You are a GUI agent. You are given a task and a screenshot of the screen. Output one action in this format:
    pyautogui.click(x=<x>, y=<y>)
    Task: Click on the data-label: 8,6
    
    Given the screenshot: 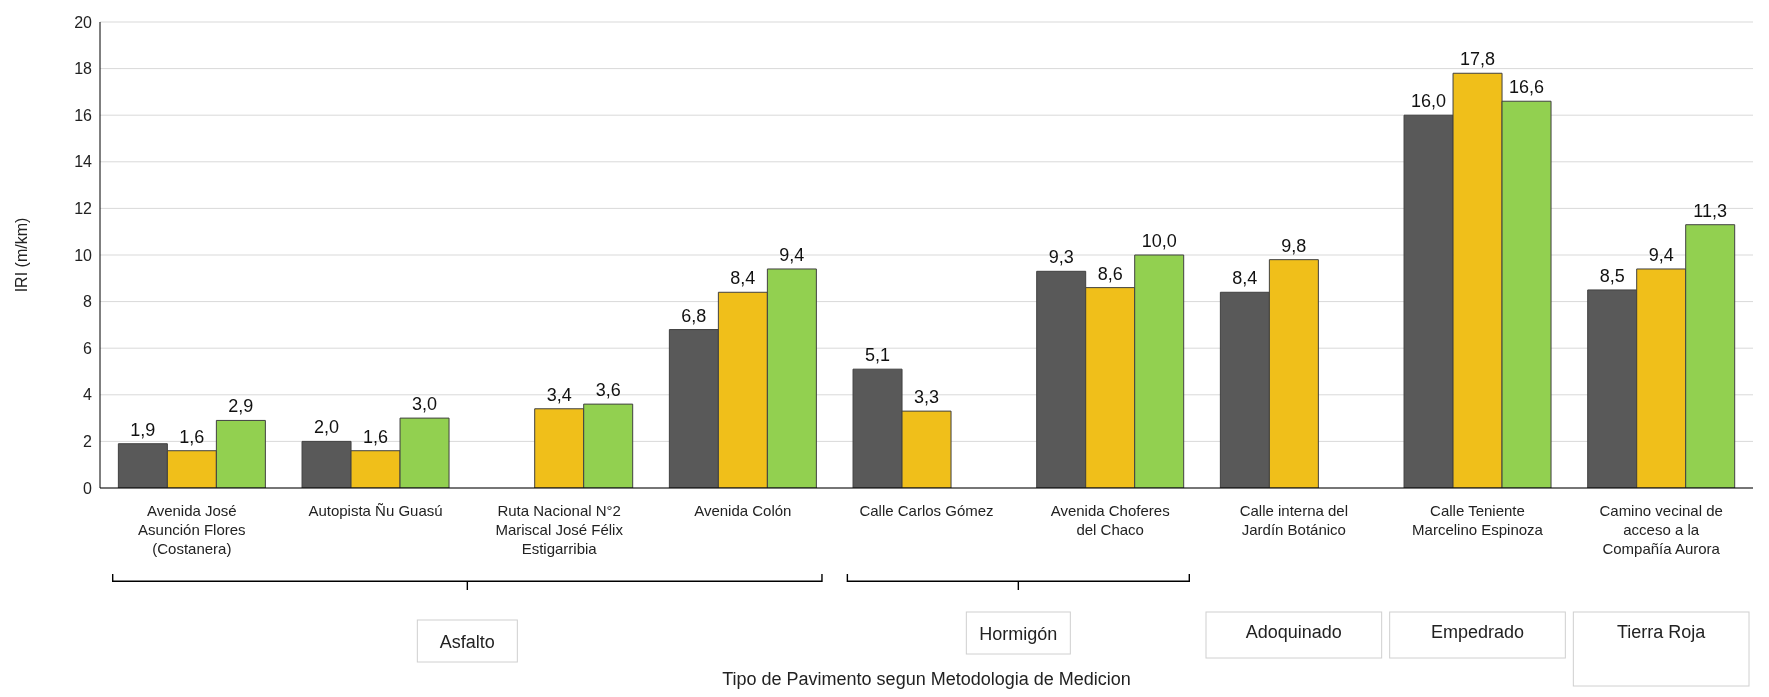 What is the action you would take?
    pyautogui.click(x=1110, y=273)
    